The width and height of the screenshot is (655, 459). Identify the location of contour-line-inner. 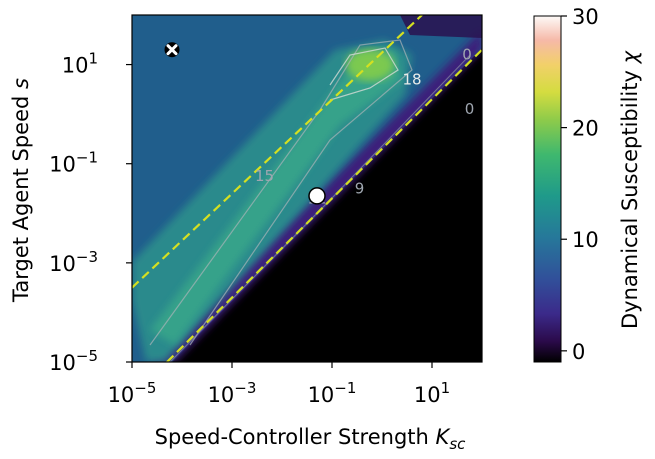
(364, 74).